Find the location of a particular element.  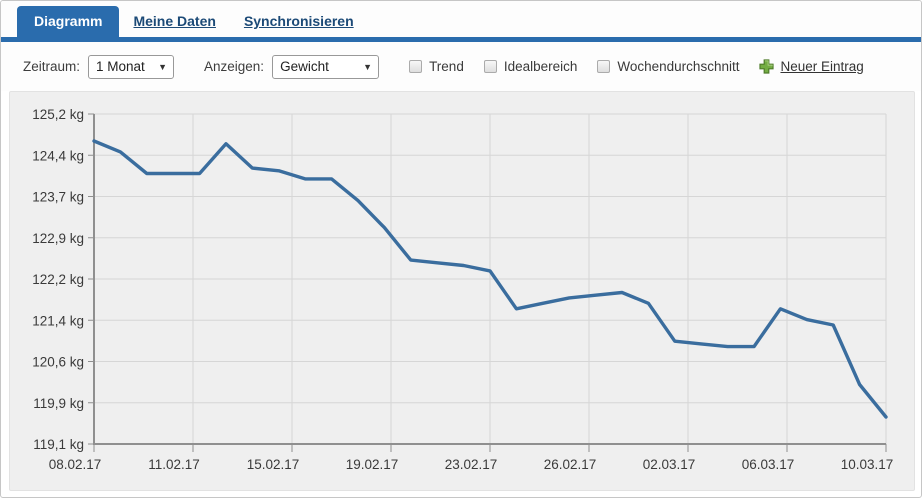

new-entry-link: Neuer Eintrag is located at coordinates (811, 66).